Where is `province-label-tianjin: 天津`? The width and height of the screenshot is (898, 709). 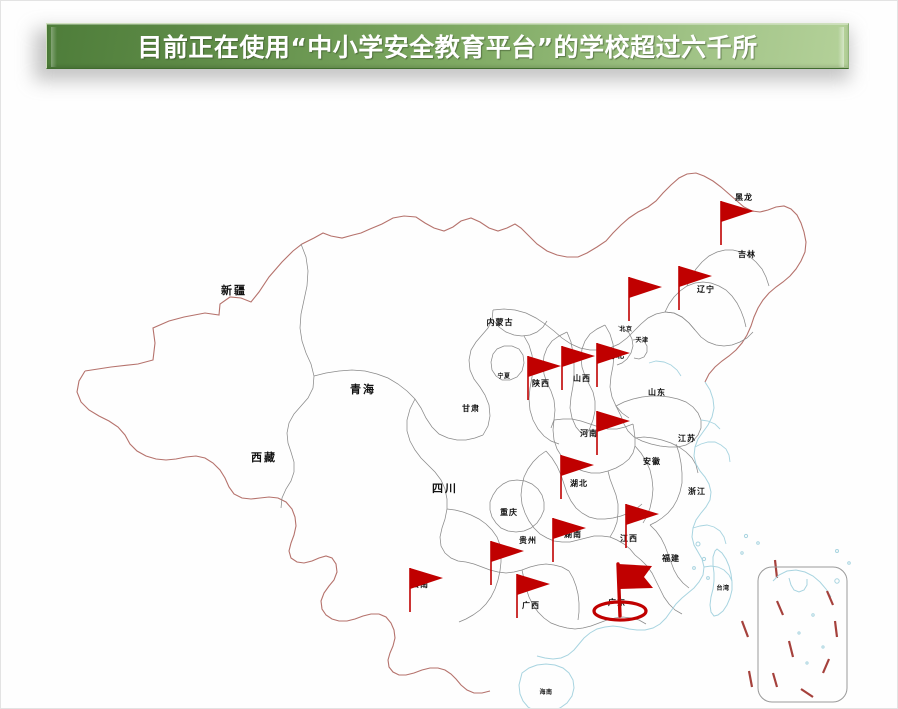 province-label-tianjin: 天津 is located at coordinates (641, 340).